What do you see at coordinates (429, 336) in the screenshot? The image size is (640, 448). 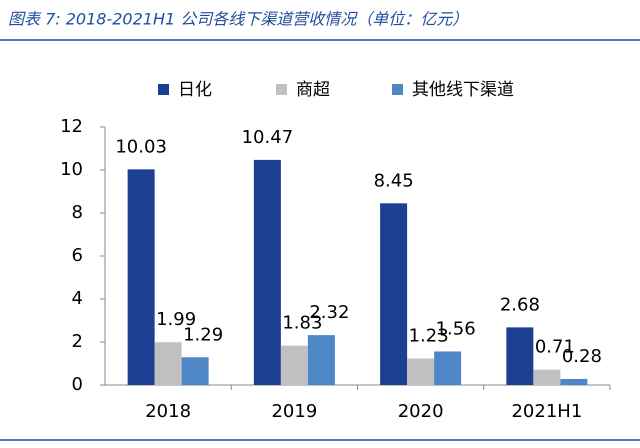 I see `data-label: 1.23` at bounding box center [429, 336].